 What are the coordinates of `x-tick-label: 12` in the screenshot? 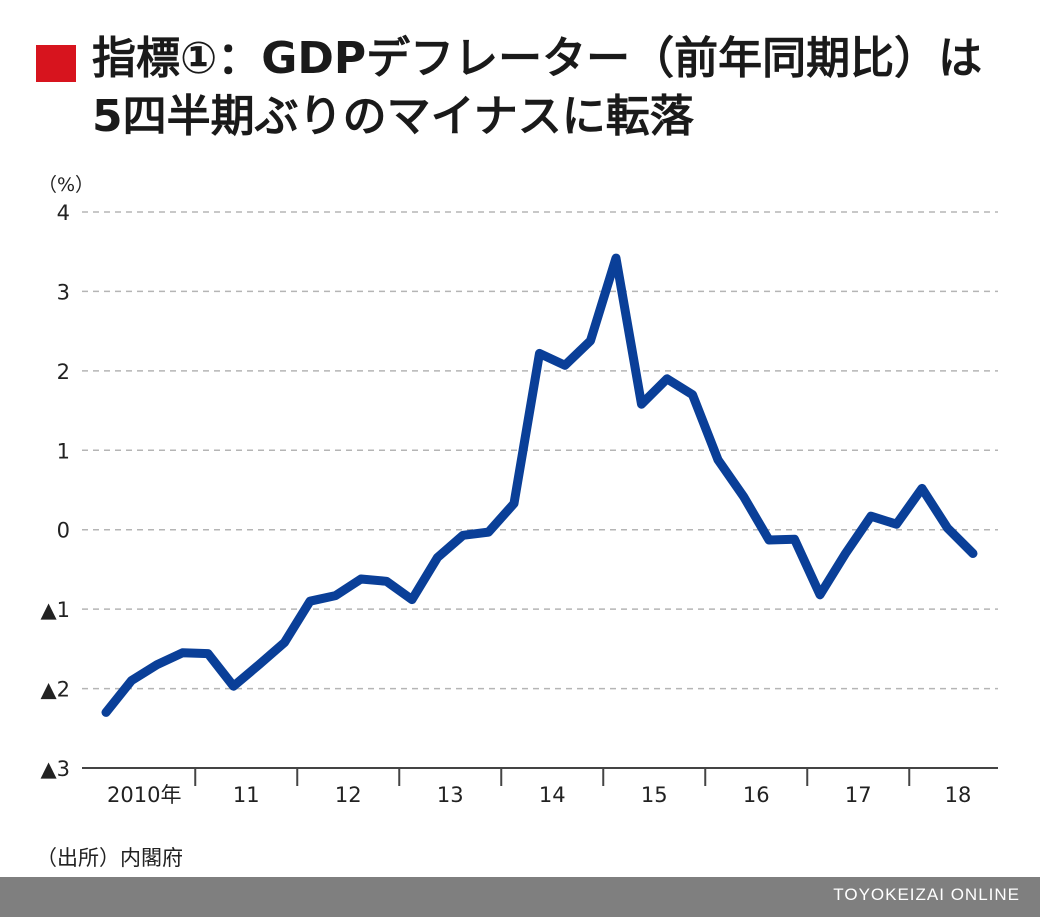 It's located at (348, 795).